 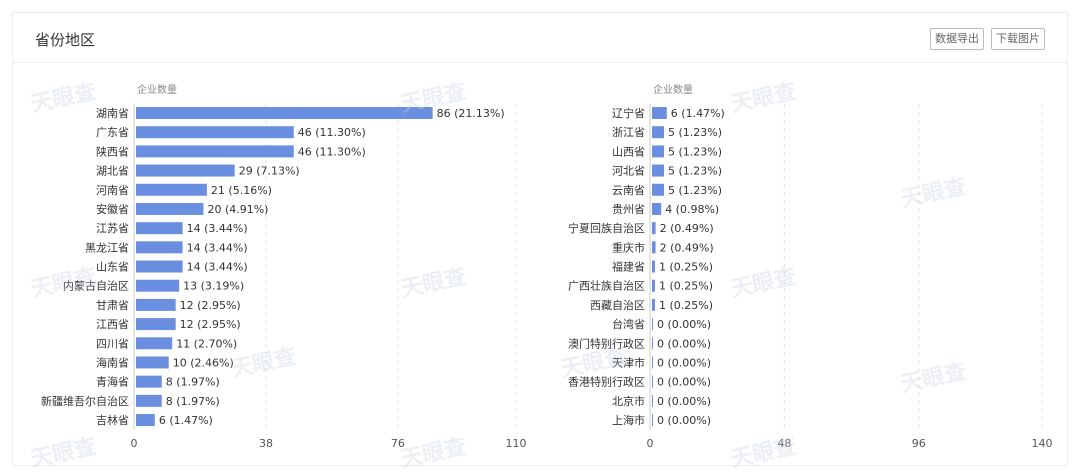 I want to click on data-label: 20 (4.91%), so click(x=237, y=209).